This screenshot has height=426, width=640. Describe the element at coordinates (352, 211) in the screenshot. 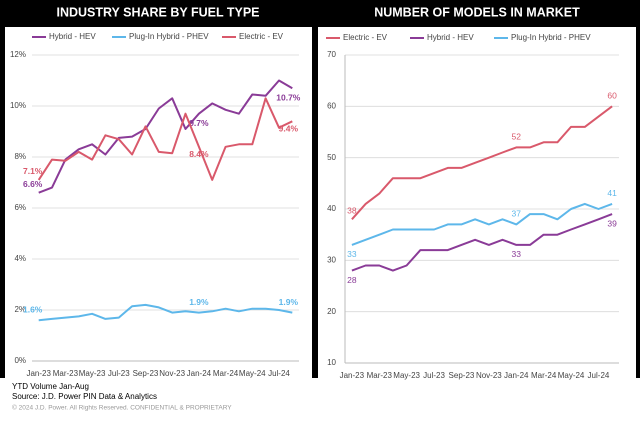

I see `data-label: 38` at that location.